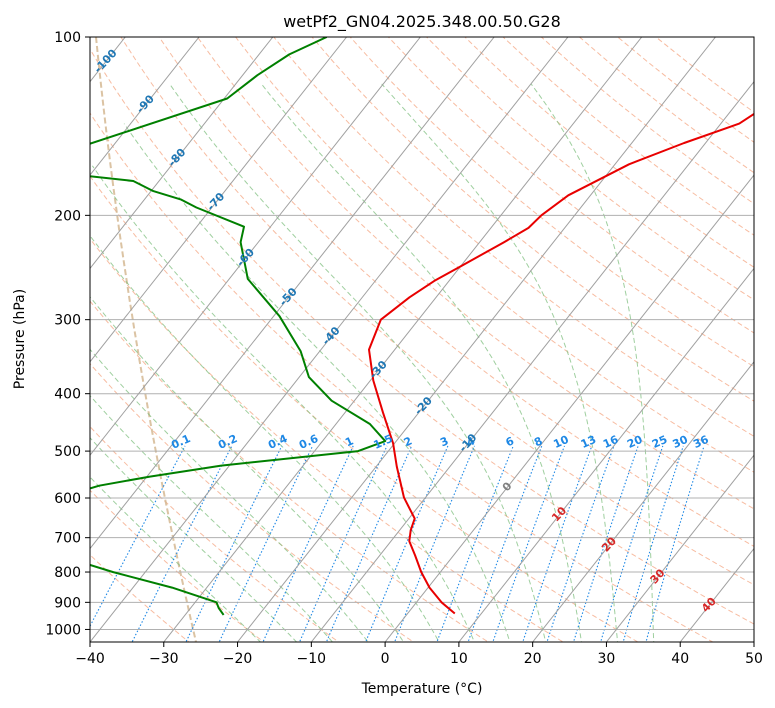  I want to click on y-tick-label: 500, so click(67, 452).